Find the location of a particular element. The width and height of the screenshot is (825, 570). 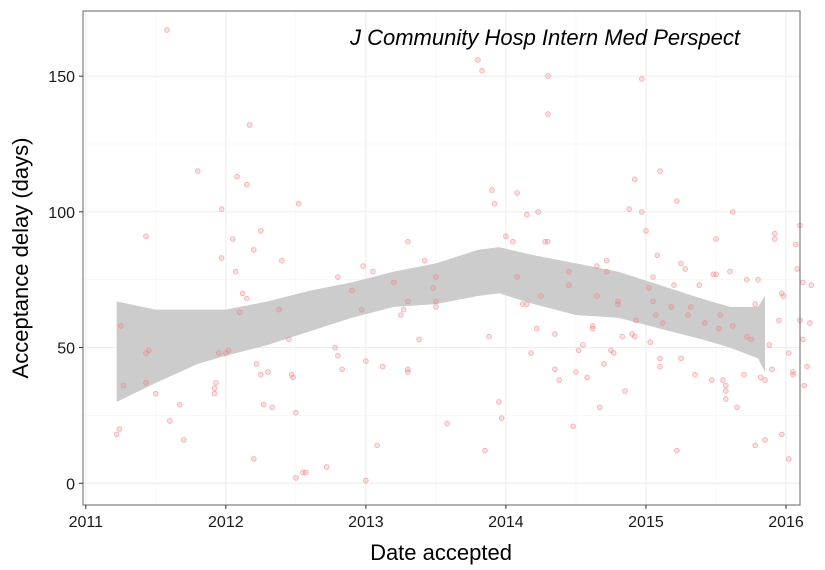

y-axis-title: Acceptance delay (days) is located at coordinates (20, 258).